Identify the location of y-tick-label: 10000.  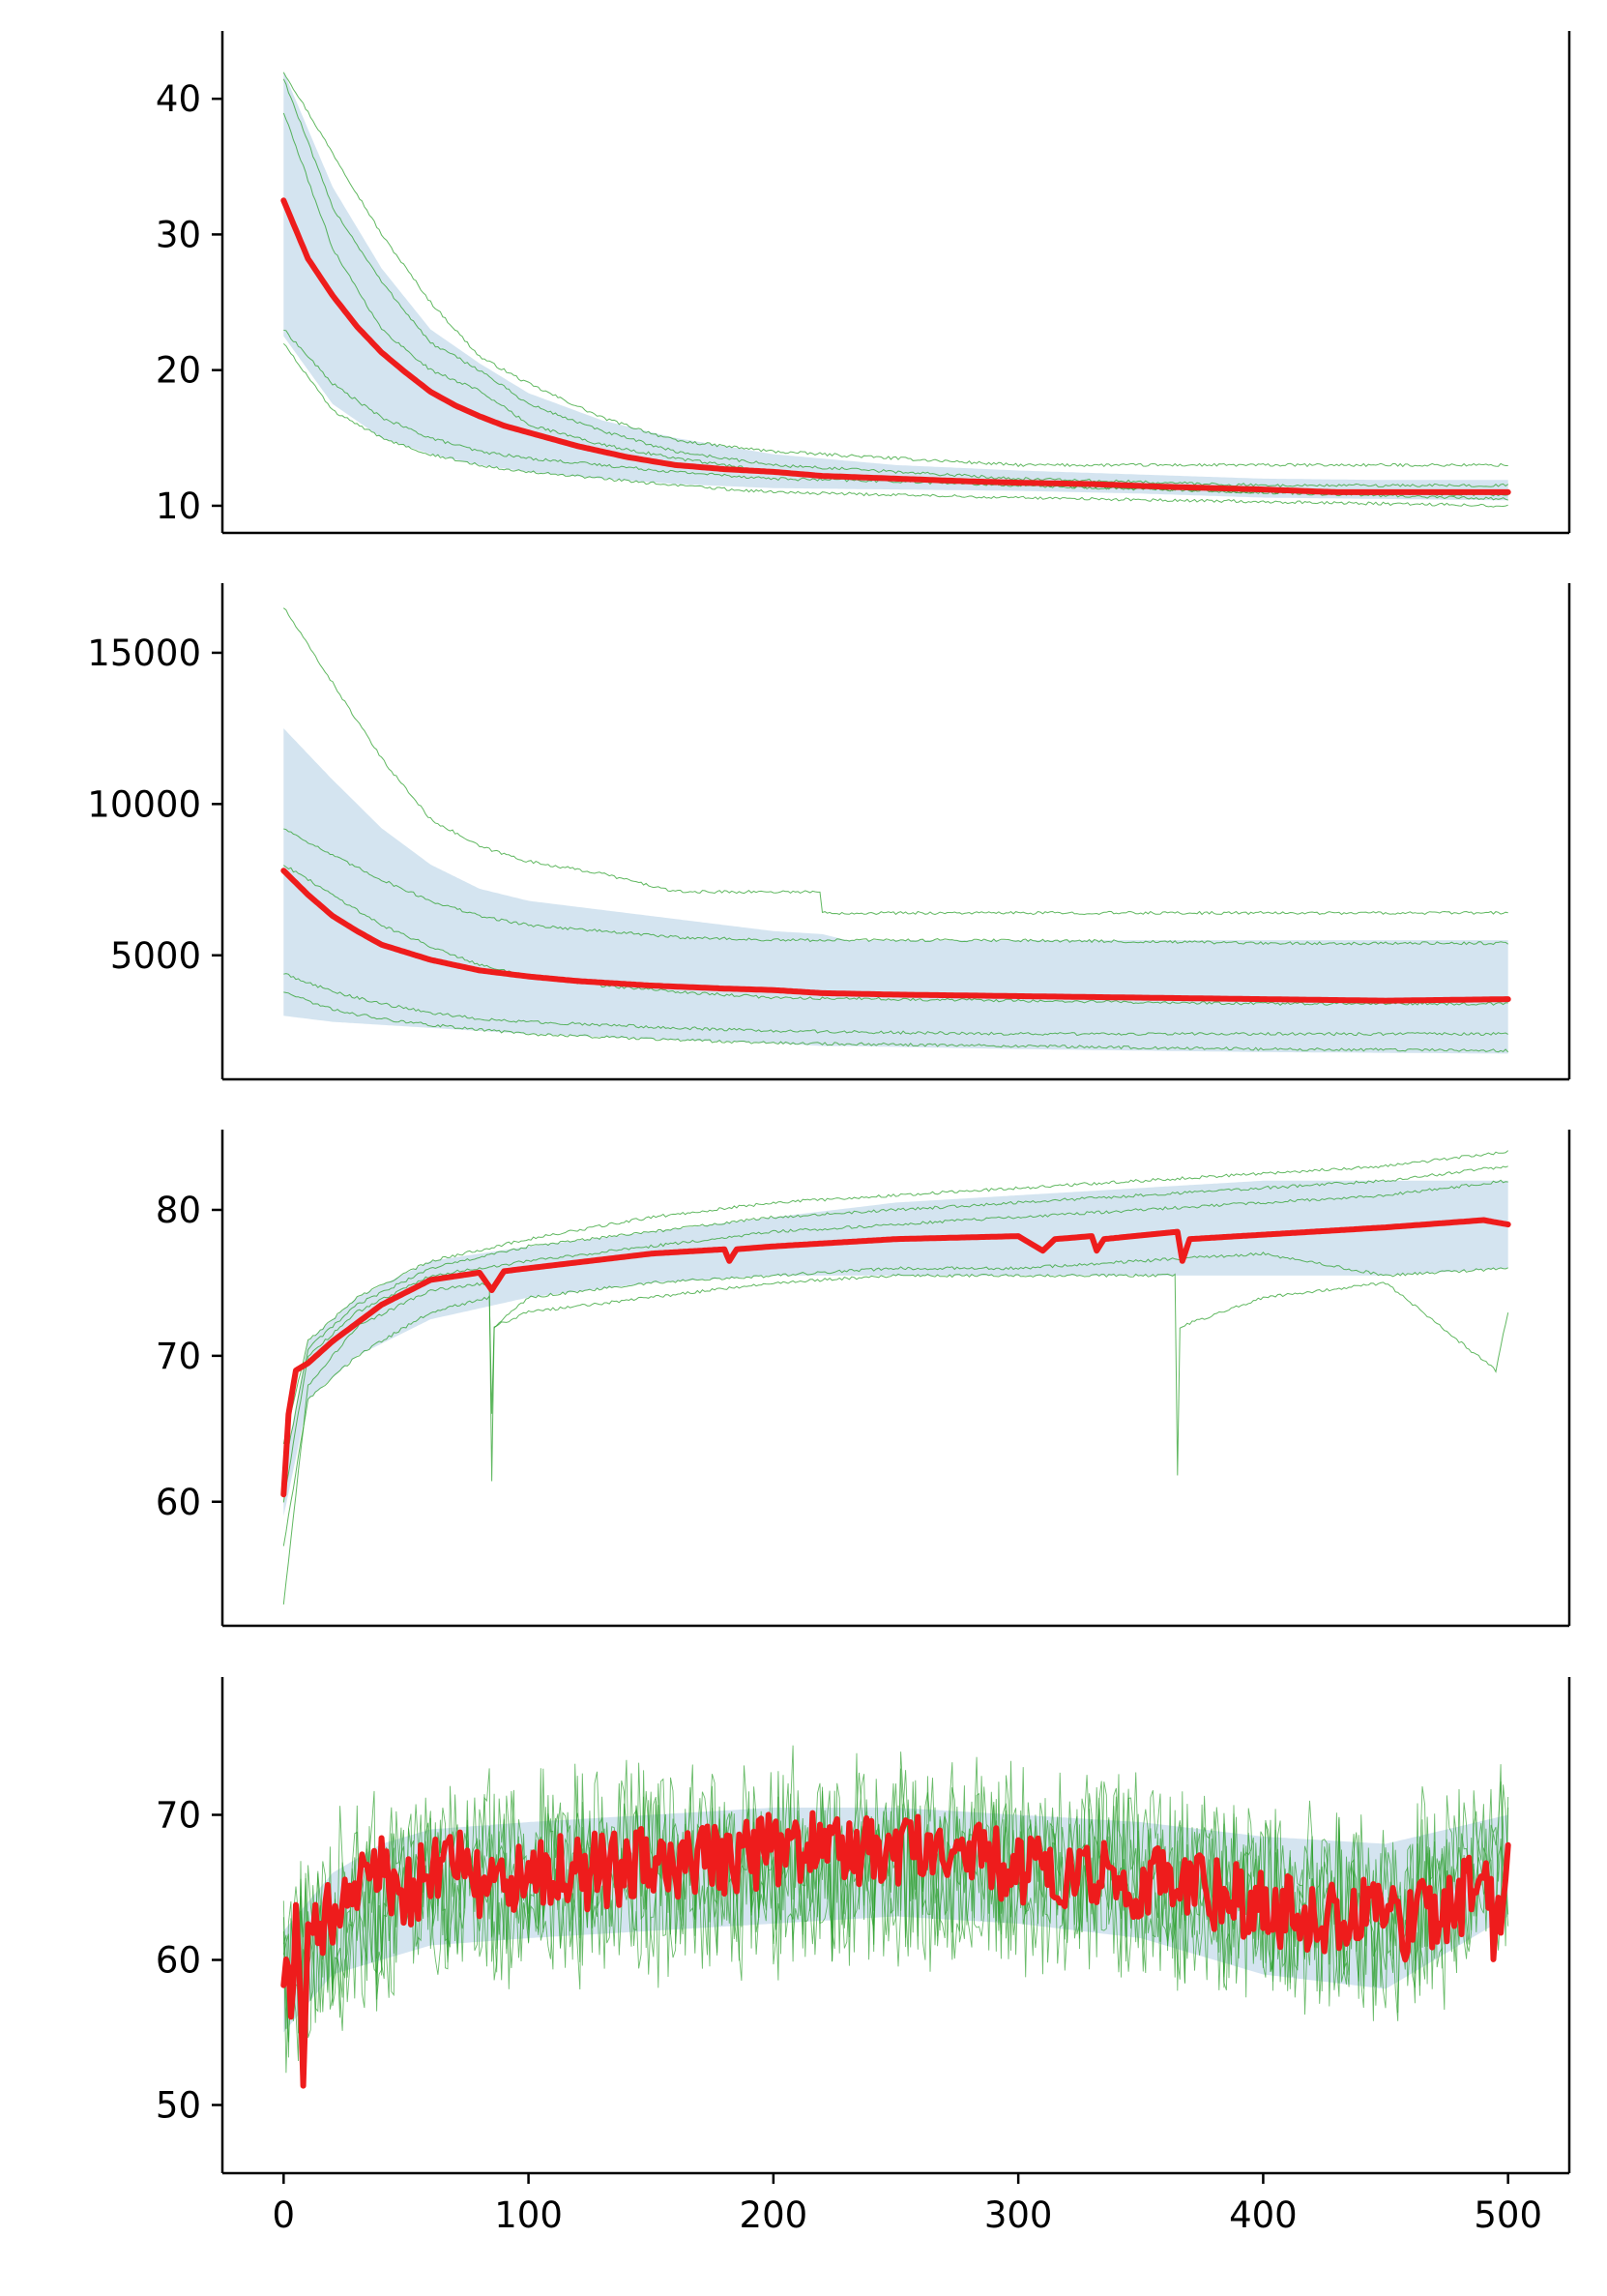
(144, 804).